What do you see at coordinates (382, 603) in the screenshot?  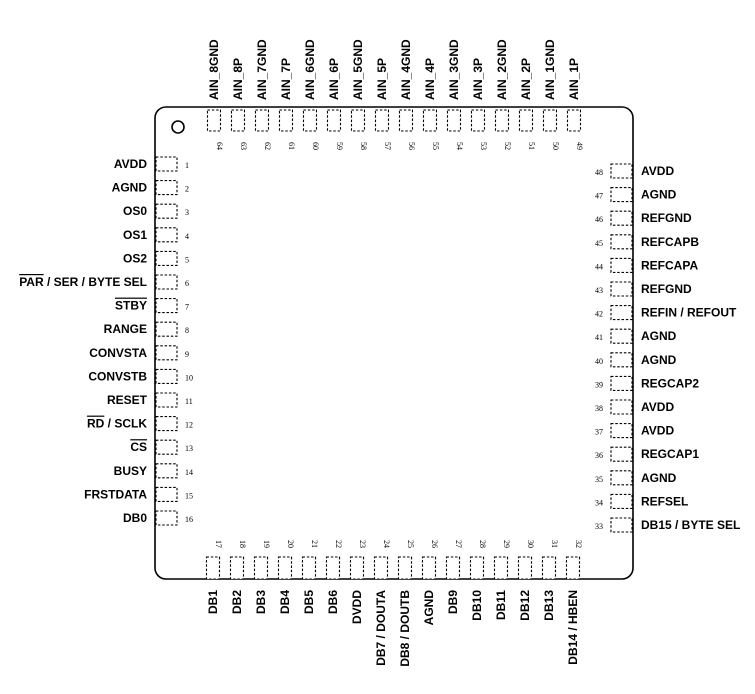 I see `pin-24: DB7 / DOUTA 24` at bounding box center [382, 603].